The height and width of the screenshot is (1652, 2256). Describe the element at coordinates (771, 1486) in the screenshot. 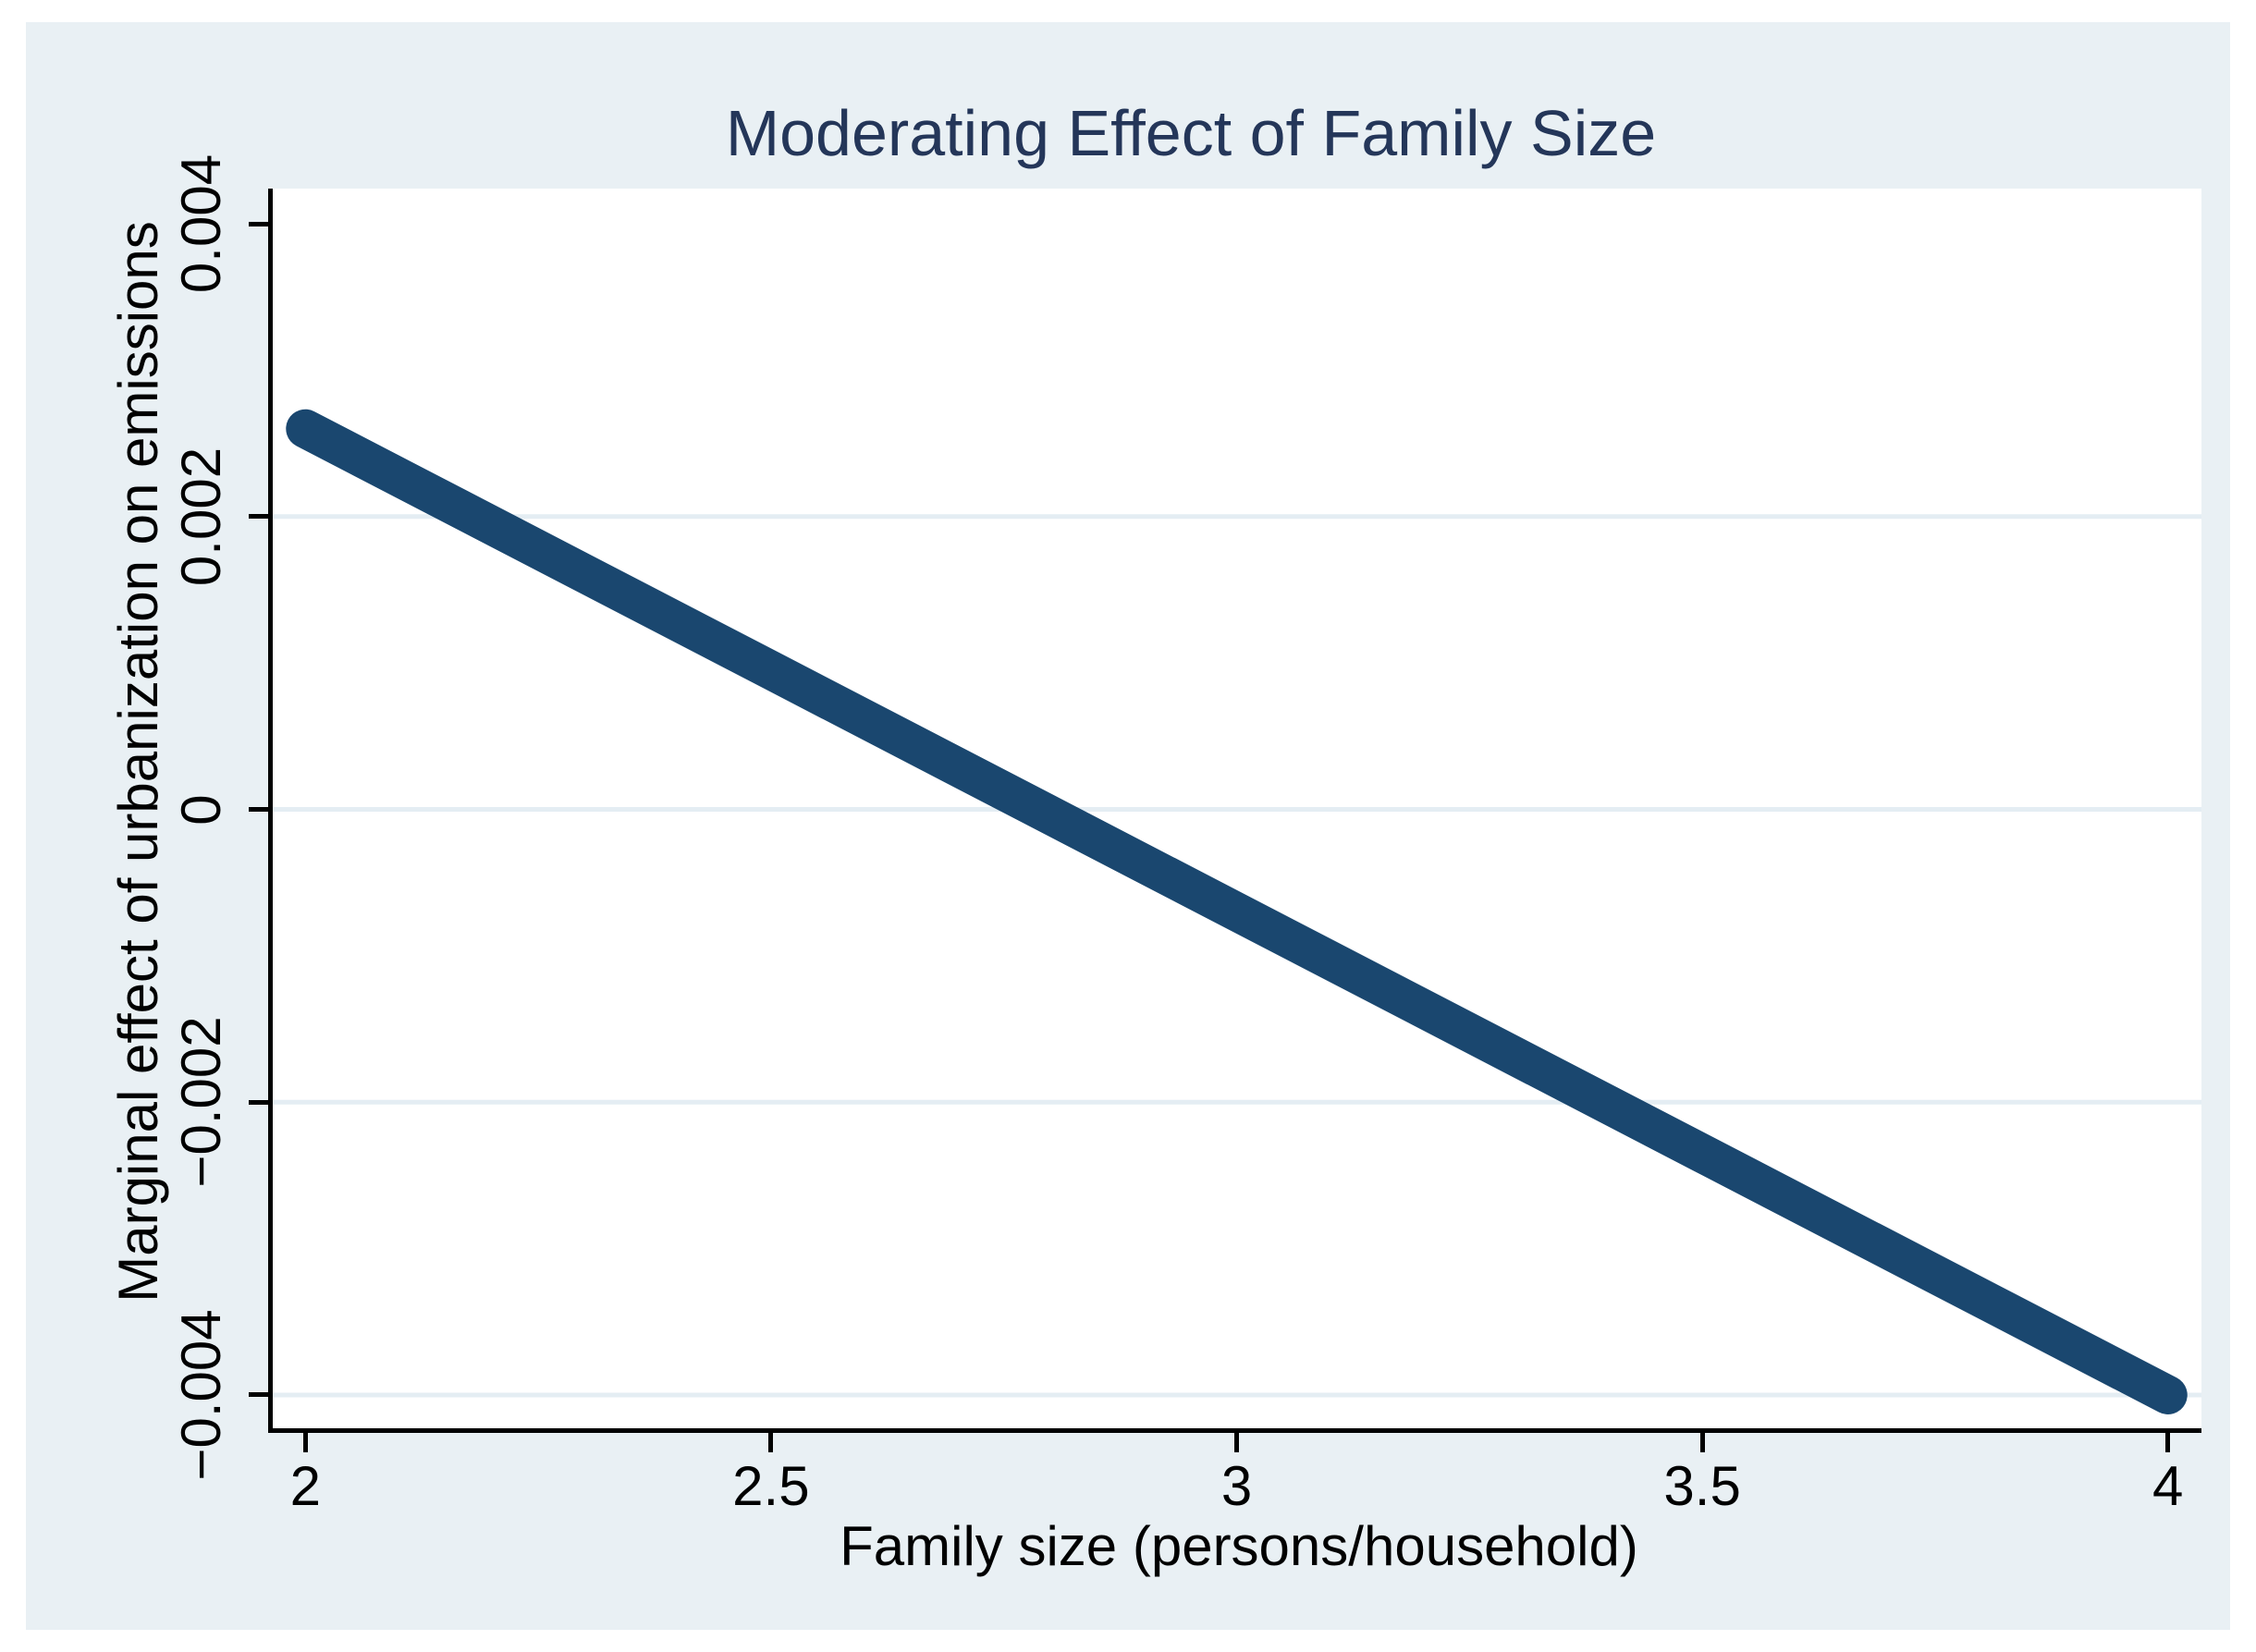

I see `x-tick-label: 2.5` at that location.